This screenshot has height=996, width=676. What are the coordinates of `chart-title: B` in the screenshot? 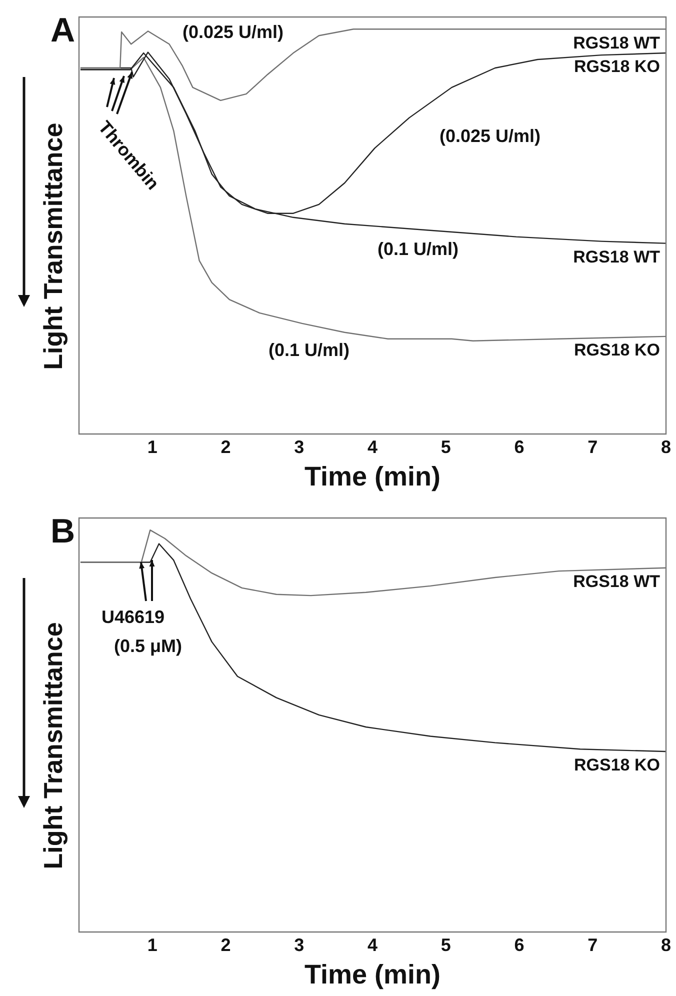 It's located at (62, 531).